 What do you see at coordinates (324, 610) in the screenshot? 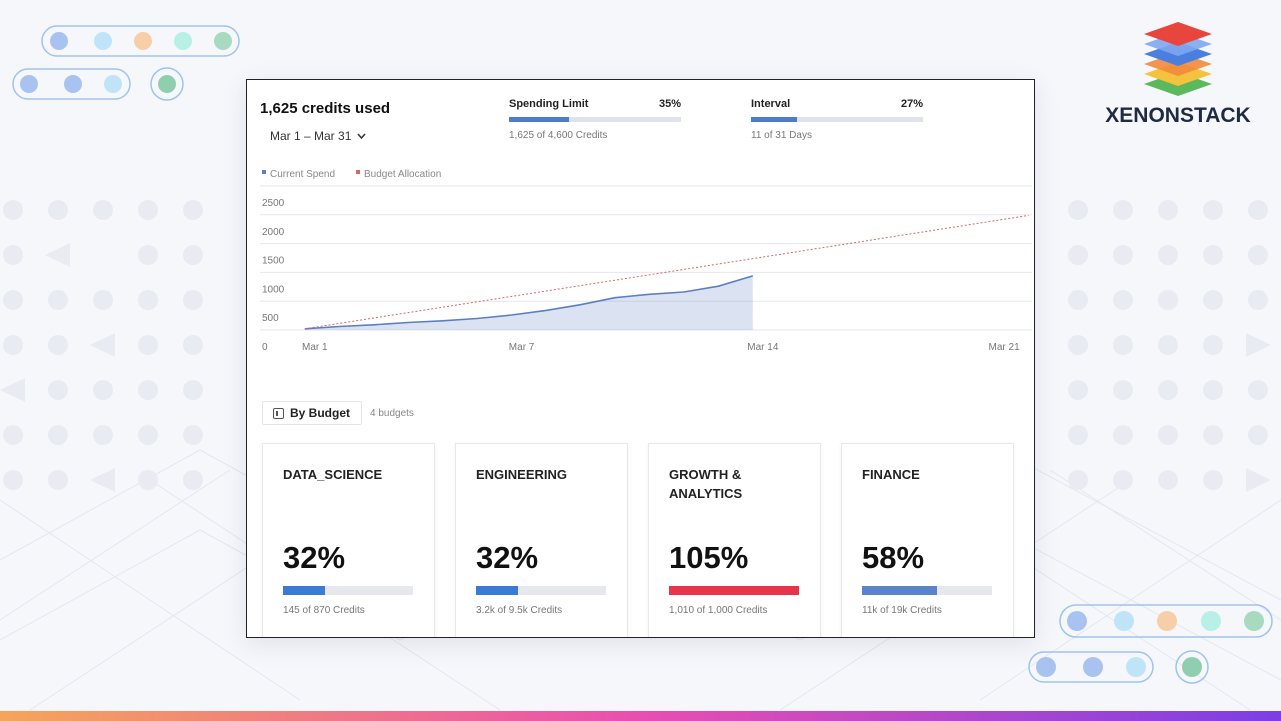
I see `budget-detail: 145 of 870 Credits` at bounding box center [324, 610].